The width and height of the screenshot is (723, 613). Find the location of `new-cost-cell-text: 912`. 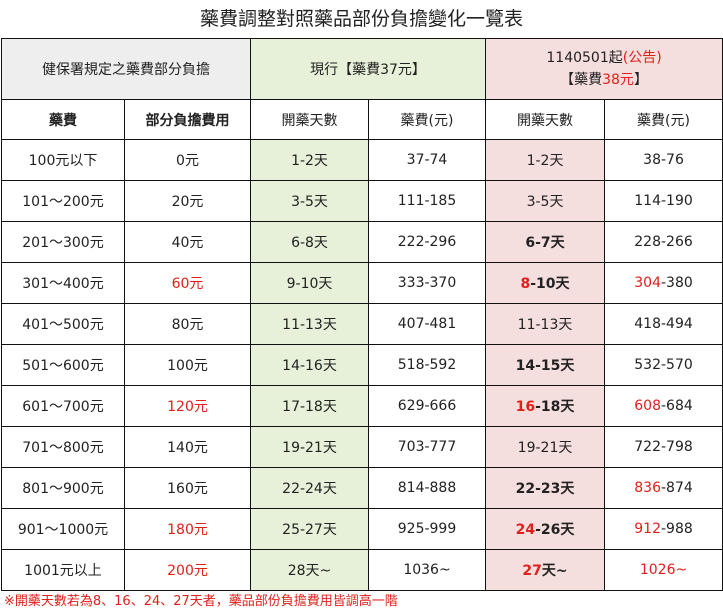

new-cost-cell-text: 912 is located at coordinates (647, 529).